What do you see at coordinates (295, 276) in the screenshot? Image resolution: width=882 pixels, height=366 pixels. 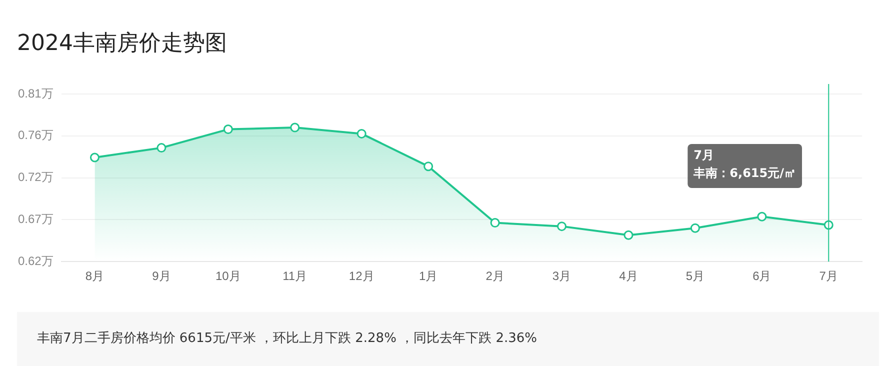 I see `x-tick-label: 11月` at bounding box center [295, 276].